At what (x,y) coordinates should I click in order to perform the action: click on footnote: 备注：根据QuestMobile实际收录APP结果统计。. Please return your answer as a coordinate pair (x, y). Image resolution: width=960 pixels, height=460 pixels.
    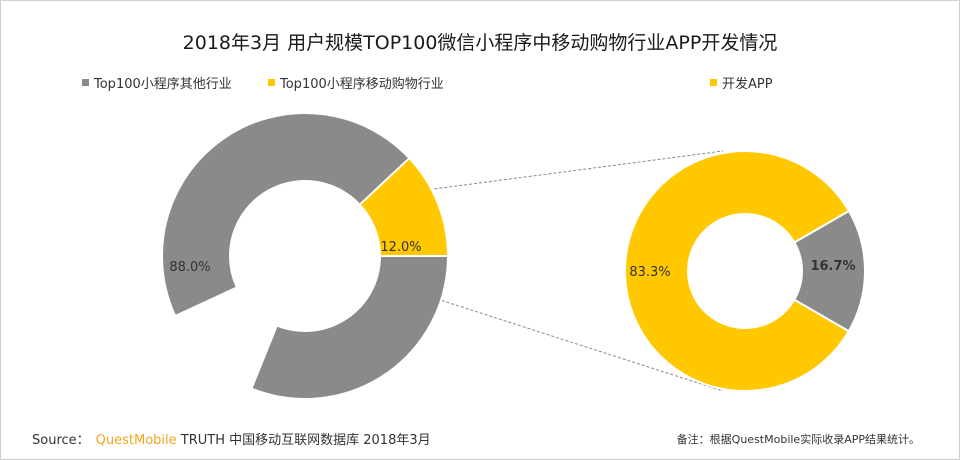
    Looking at the image, I should click on (798, 439).